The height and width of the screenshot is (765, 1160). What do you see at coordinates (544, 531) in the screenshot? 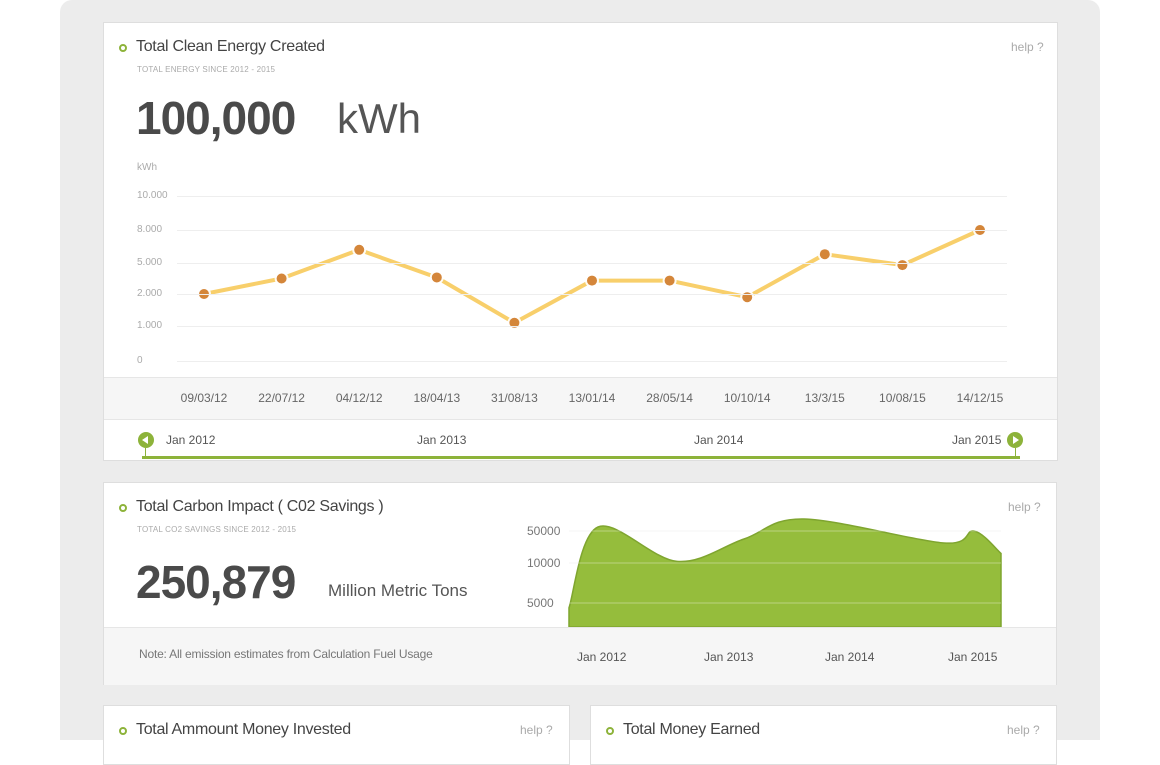
I see `y-tick-label: 50000` at bounding box center [544, 531].